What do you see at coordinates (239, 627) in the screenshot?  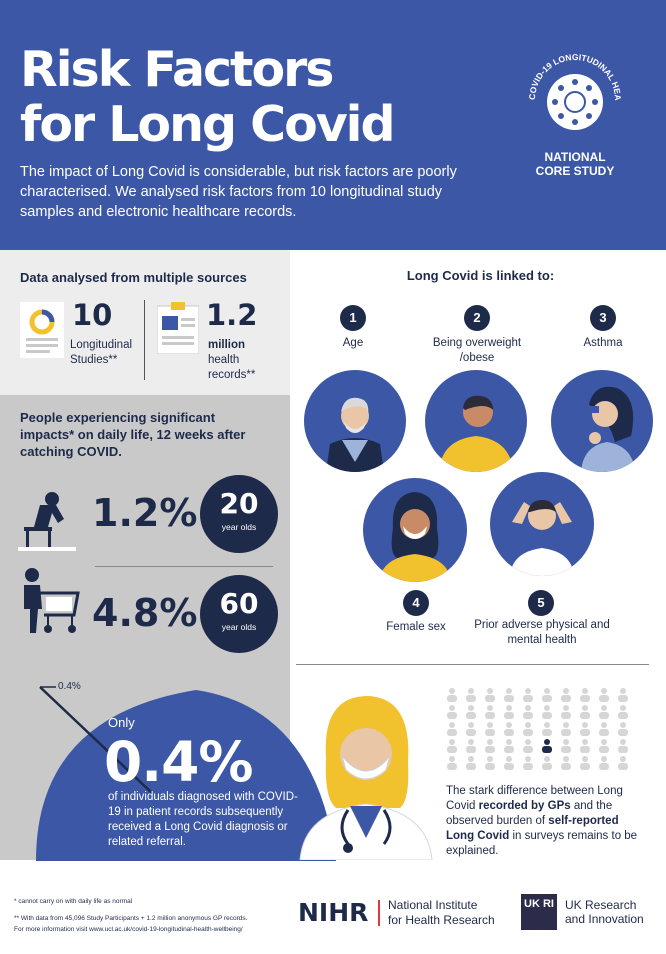 I see `age-60-unit: year olds` at bounding box center [239, 627].